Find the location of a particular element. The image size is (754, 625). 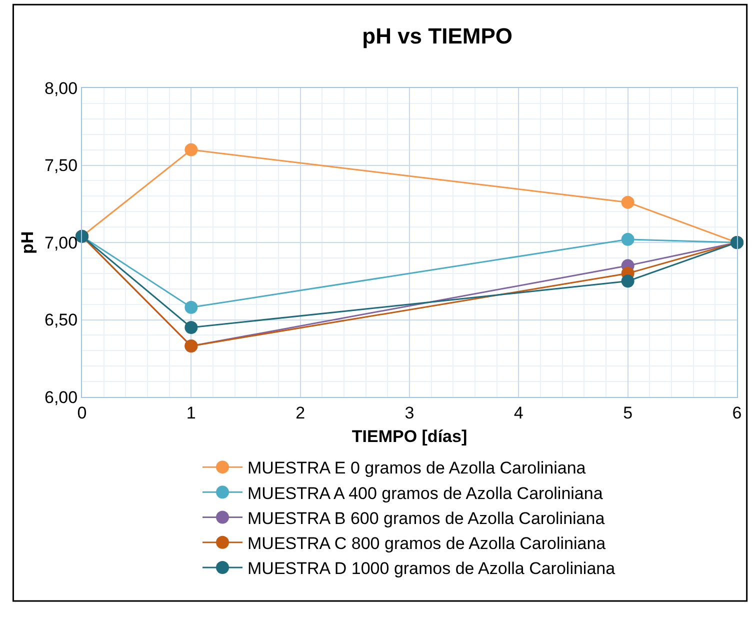

y-tick-label: 8,00 is located at coordinates (61, 88).